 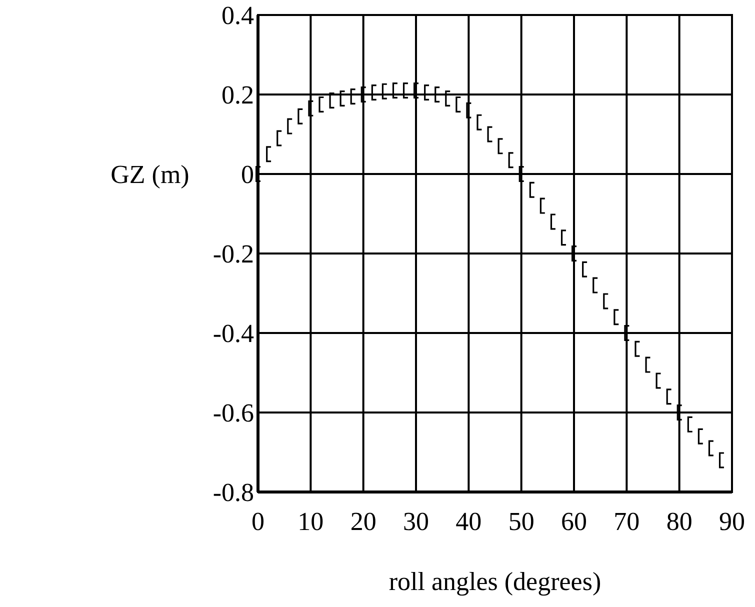 I want to click on x-tick-label: 80, so click(x=679, y=521).